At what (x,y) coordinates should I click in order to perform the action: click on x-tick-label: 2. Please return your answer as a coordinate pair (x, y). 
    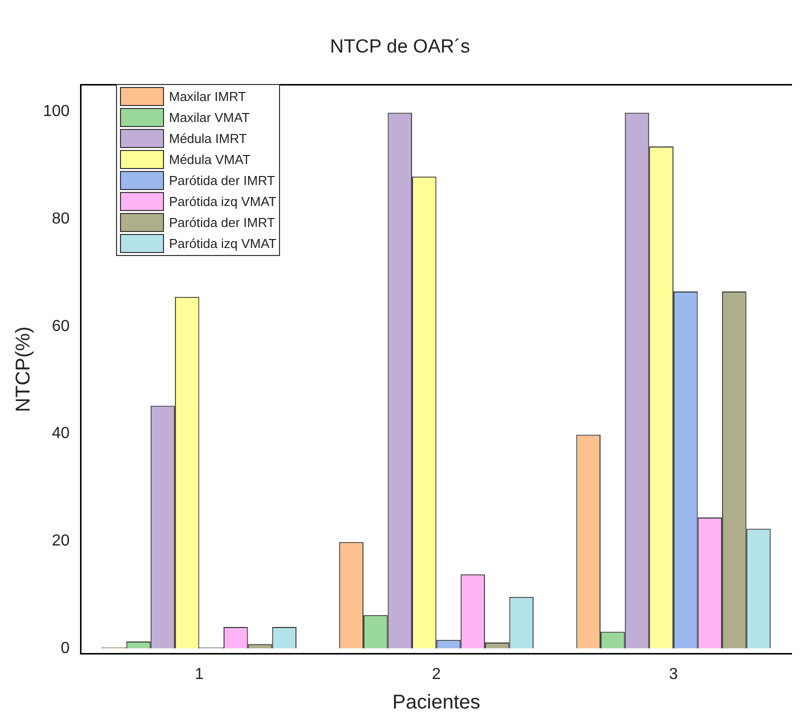
    Looking at the image, I should click on (436, 674).